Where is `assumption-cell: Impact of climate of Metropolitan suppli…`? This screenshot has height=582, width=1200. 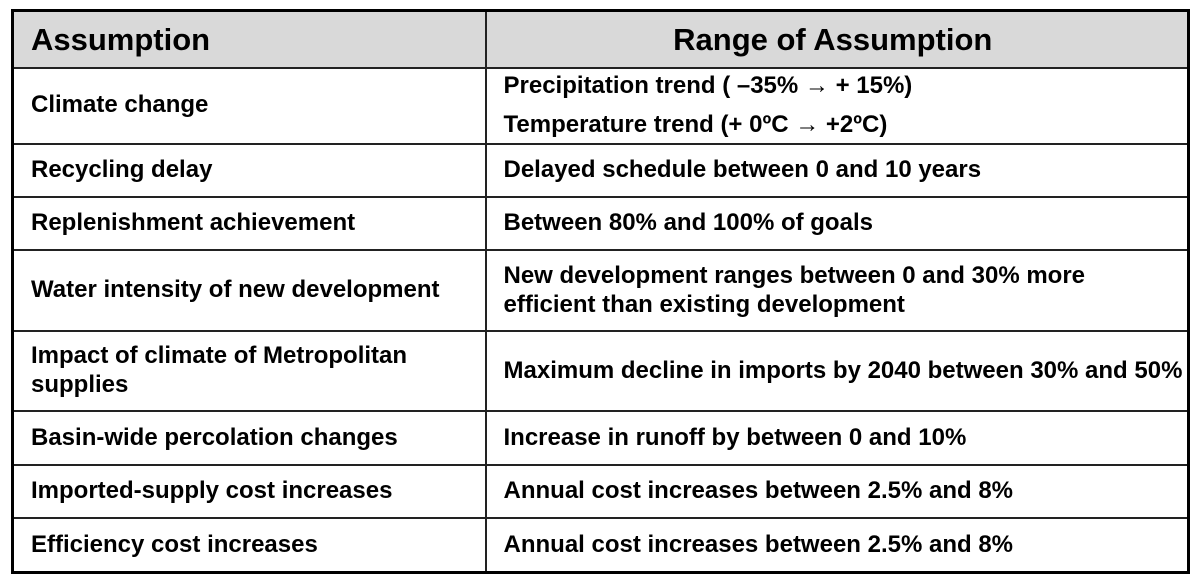 assumption-cell: Impact of climate of Metropolitan suppli… is located at coordinates (249, 371).